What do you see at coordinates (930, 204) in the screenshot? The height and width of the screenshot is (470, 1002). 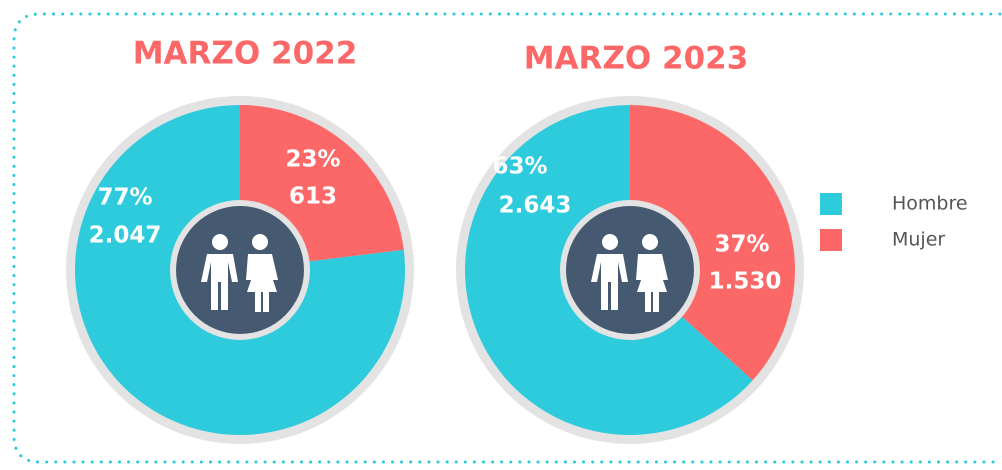 I see `legend-label: Hombre` at bounding box center [930, 204].